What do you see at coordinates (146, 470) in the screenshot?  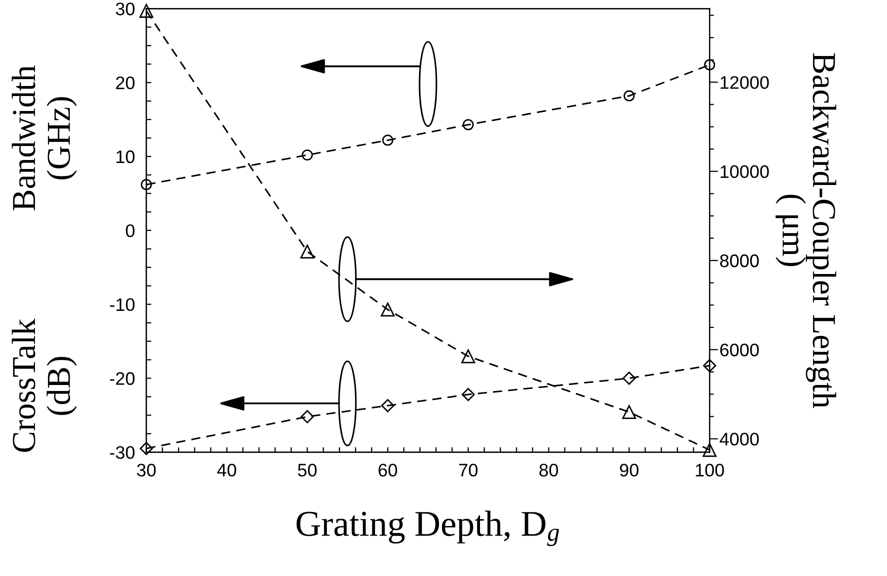 I see `x-tick-label: 30` at bounding box center [146, 470].